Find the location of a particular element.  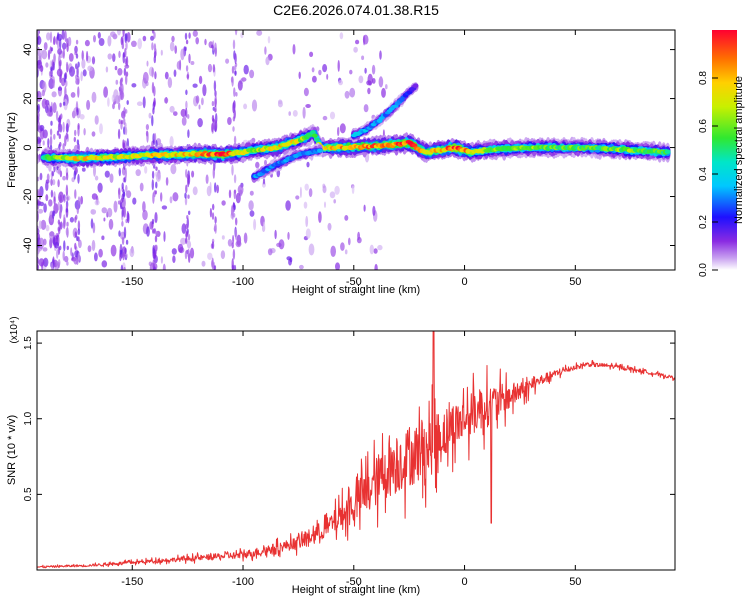

colorbar-tick-label: 0.8 is located at coordinates (703, 78).